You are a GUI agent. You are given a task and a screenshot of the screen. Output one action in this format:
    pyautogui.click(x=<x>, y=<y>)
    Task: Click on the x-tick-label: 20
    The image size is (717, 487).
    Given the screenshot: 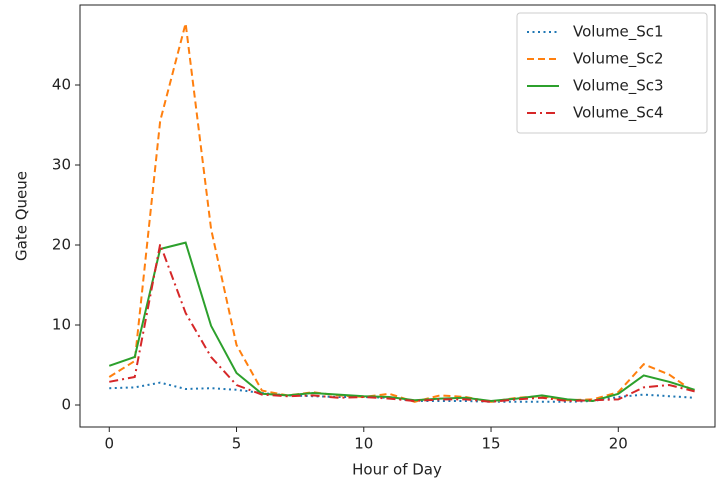 What is the action you would take?
    pyautogui.click(x=618, y=444)
    